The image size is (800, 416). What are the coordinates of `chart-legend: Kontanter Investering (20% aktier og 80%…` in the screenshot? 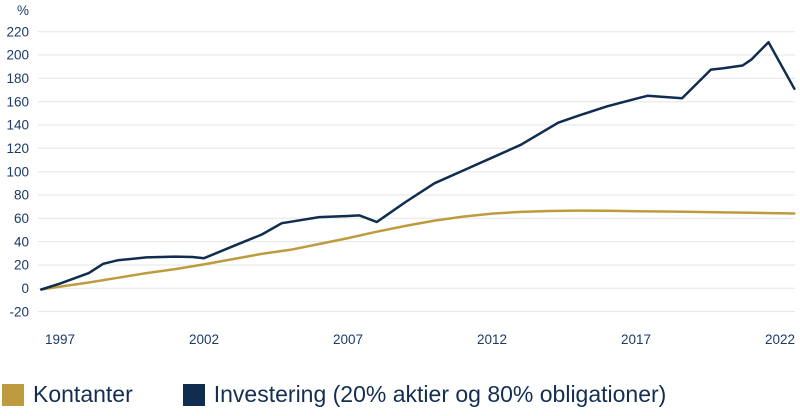 It's located at (334, 394).